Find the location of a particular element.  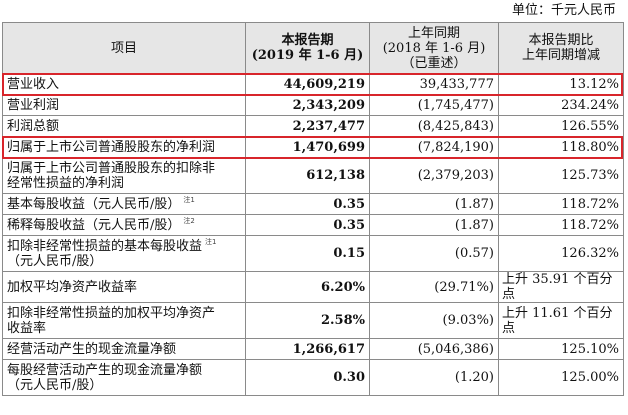

row-item-label: 营业收入 is located at coordinates (124, 84).